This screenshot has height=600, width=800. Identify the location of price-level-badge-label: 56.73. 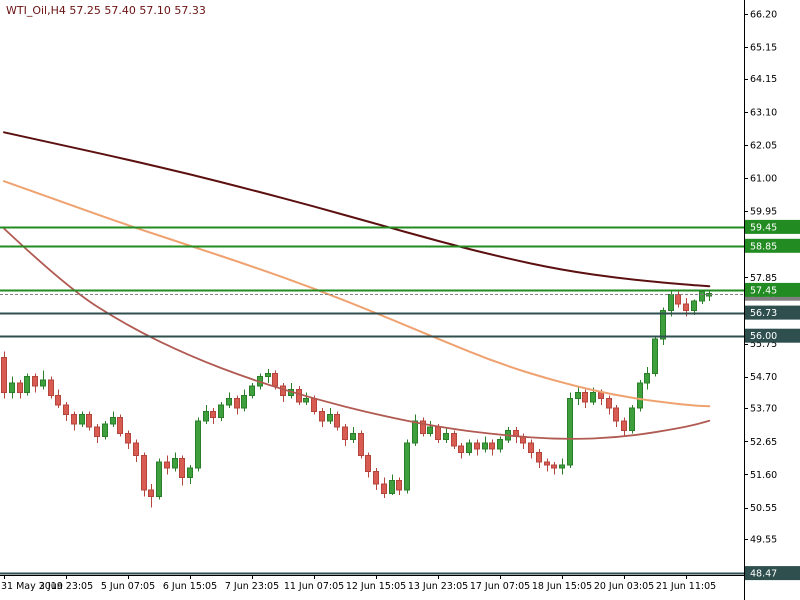
(763, 313).